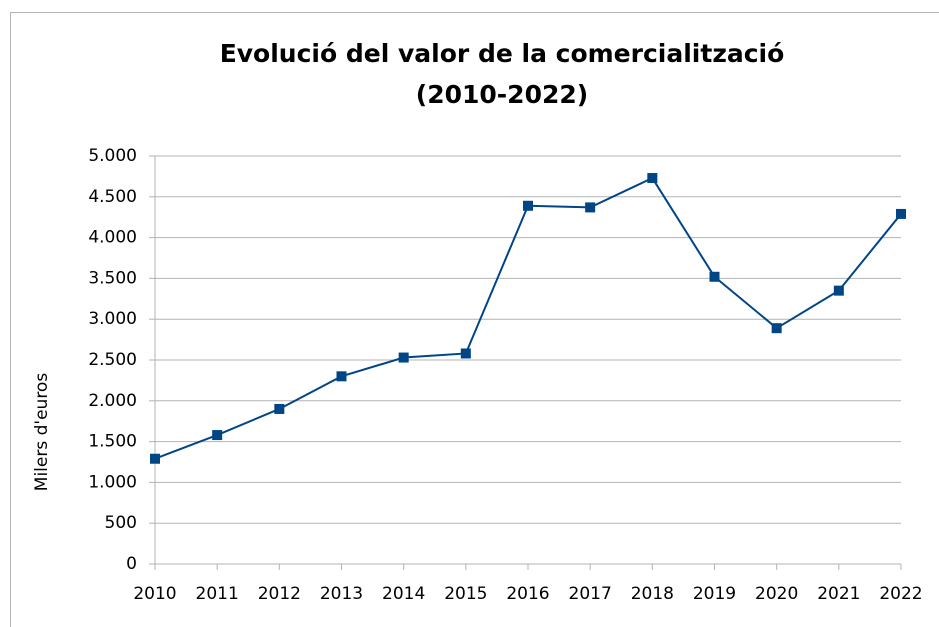 This screenshot has height=627, width=939. I want to click on chart-subtitle: (2010-2022), so click(502, 94).